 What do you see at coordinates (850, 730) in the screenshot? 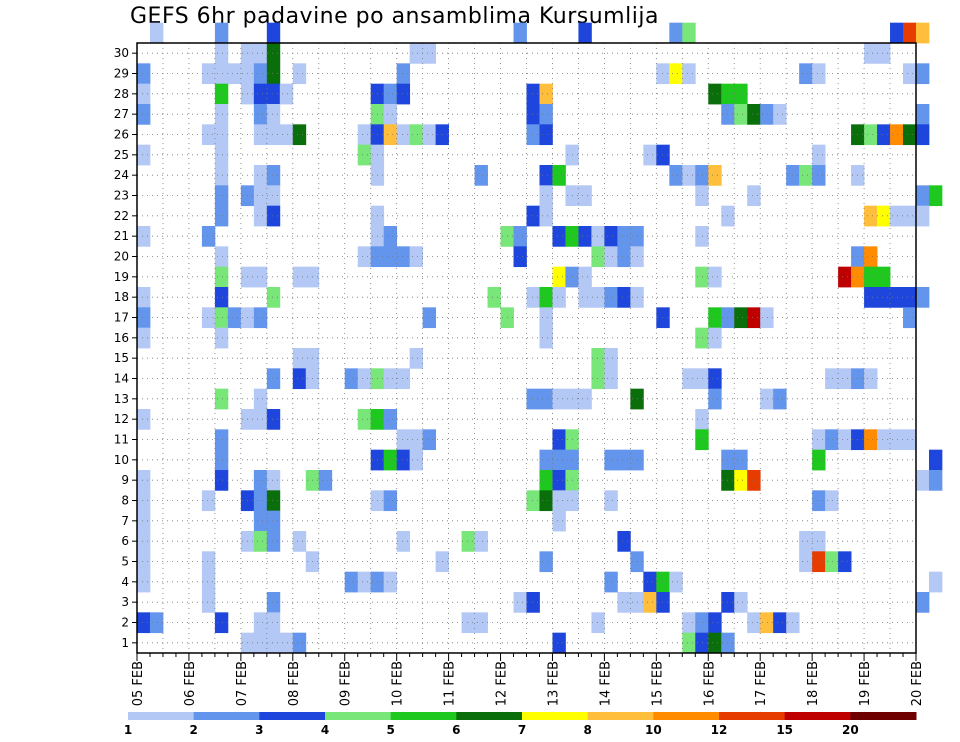
I see `legend-label: 20` at bounding box center [850, 730].